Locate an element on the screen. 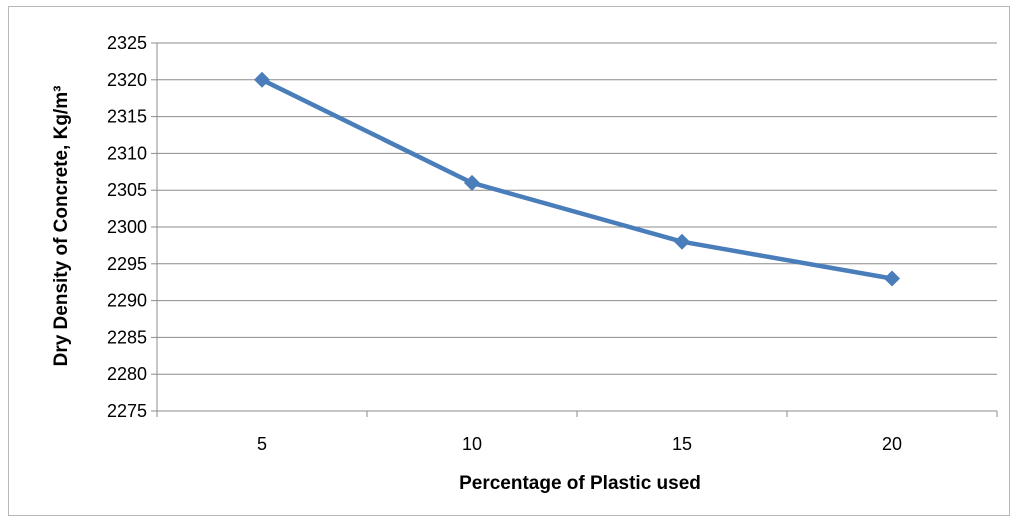 The image size is (1018, 524). y-tick-label: 2315 is located at coordinates (127, 117).